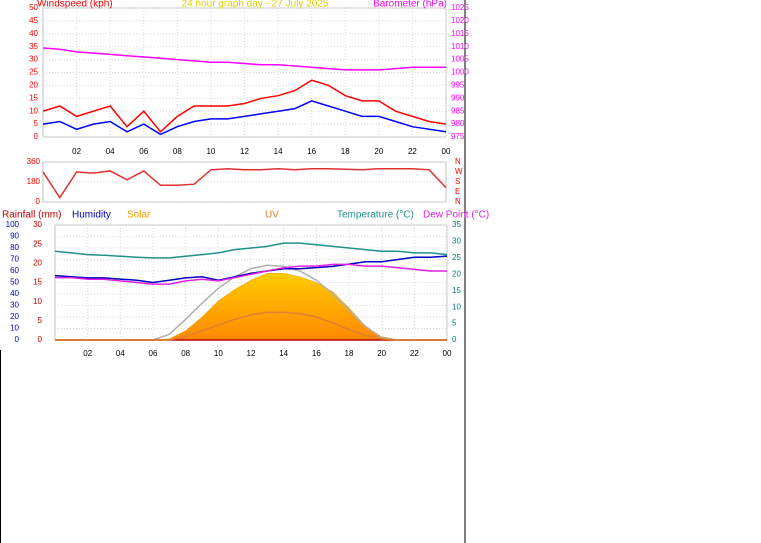 Image resolution: width=761 pixels, height=543 pixels. What do you see at coordinates (14, 270) in the screenshot?
I see `y-tick-label: 60` at bounding box center [14, 270].